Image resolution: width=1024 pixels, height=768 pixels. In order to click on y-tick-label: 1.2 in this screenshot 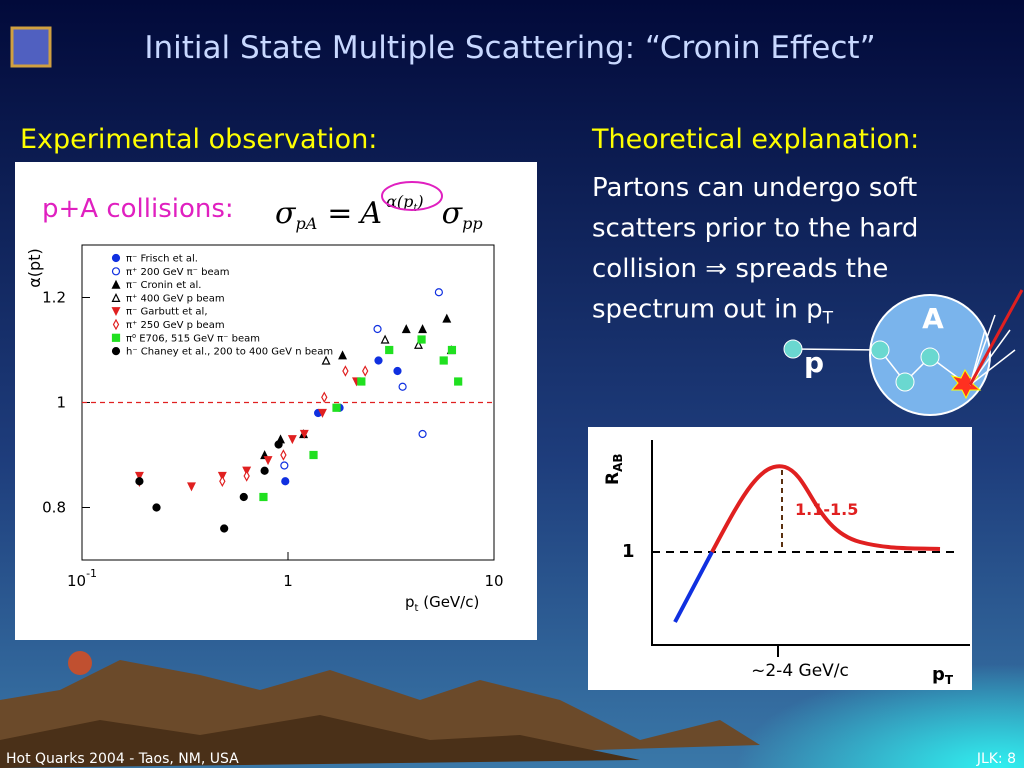, I will do `click(54, 298)`.